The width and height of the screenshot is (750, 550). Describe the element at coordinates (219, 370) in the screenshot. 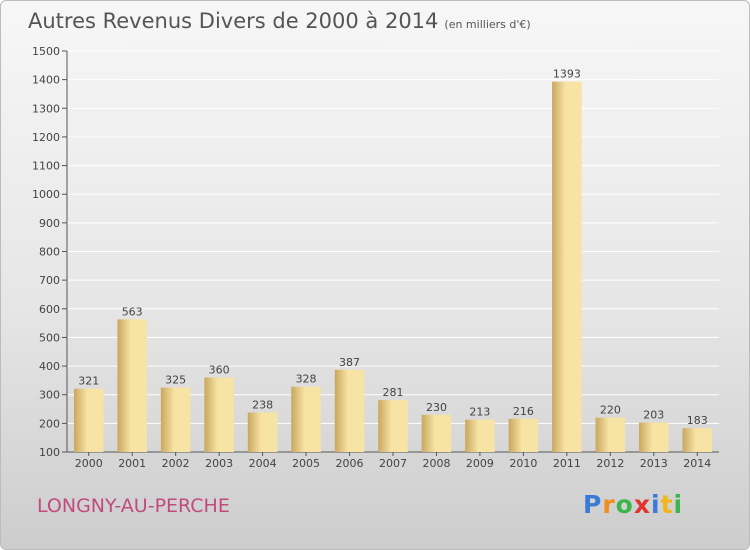

I see `value-label-2003: 360` at that location.